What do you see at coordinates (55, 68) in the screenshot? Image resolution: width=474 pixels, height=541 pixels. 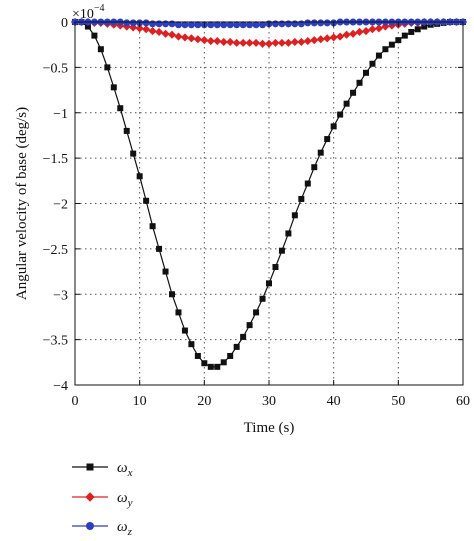 I see `y-tick-label: −0.5` at bounding box center [55, 68].